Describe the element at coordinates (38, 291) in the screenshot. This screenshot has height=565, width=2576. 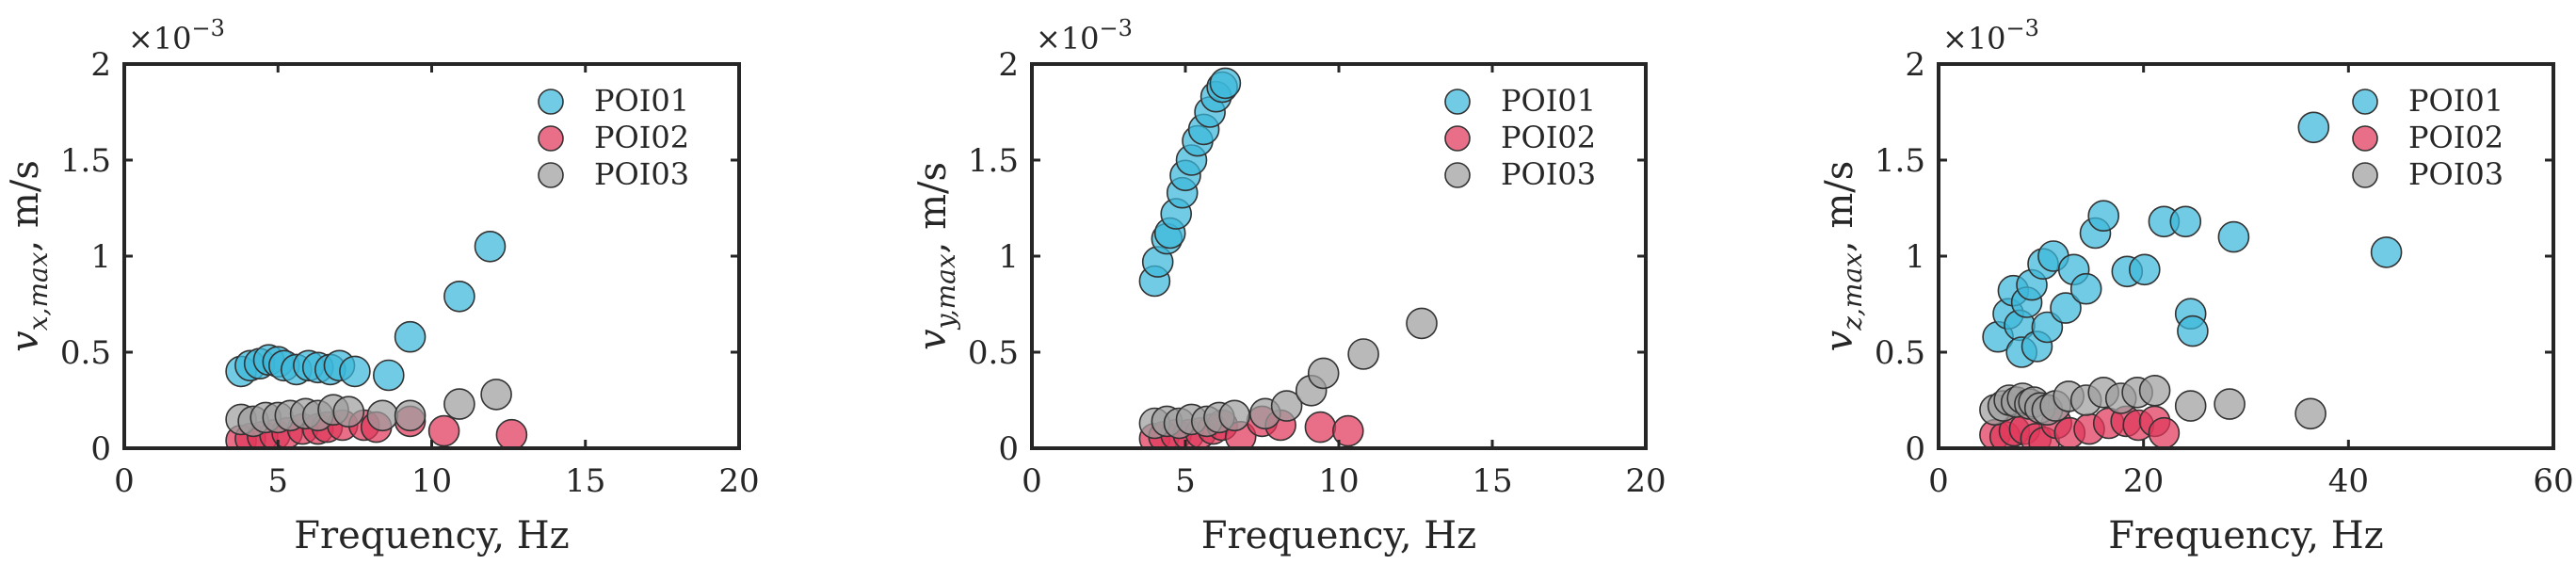
I see `y-label-subscript: x,max` at that location.